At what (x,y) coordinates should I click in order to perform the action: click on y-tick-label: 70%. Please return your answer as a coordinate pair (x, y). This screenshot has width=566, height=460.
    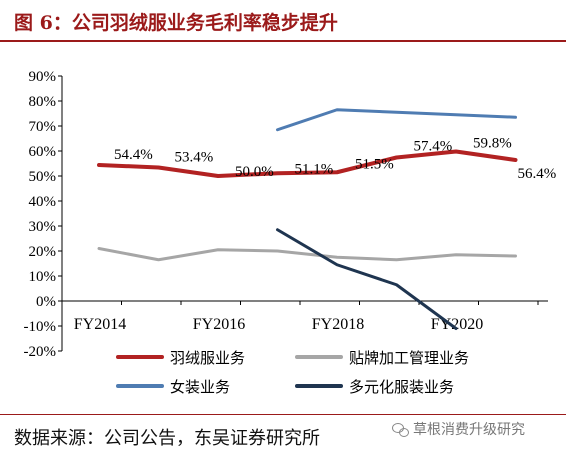
    Looking at the image, I should click on (43, 127).